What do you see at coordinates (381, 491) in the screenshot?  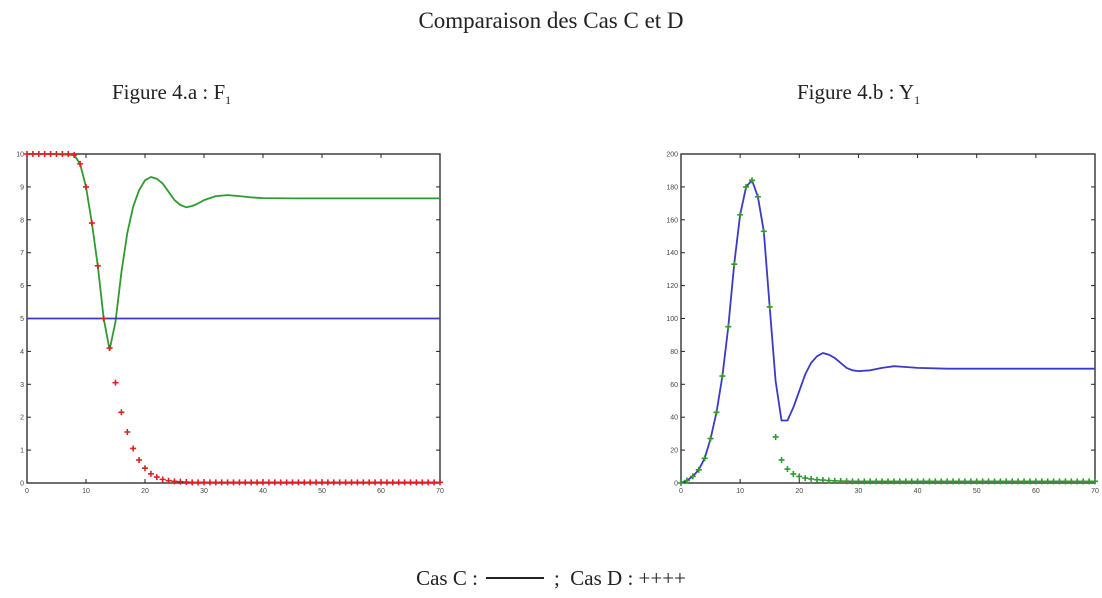 I see `figure-4a-x-tick-label: 60` at bounding box center [381, 491].